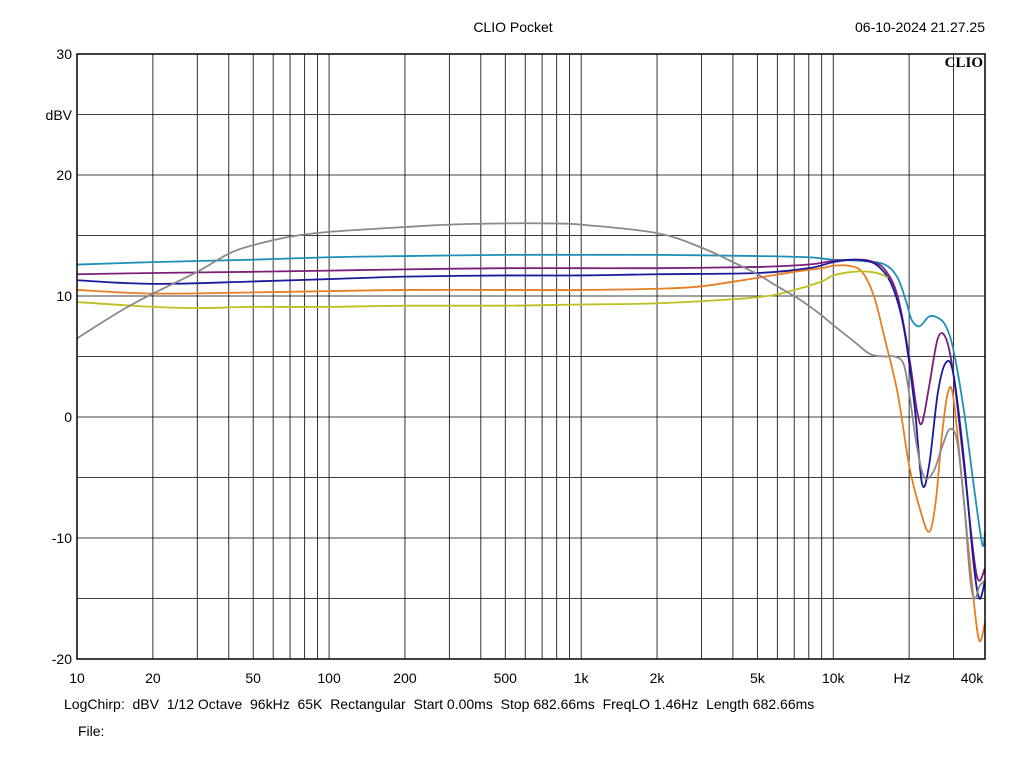  What do you see at coordinates (582, 678) in the screenshot?
I see `x-tick-label: 1k` at bounding box center [582, 678].